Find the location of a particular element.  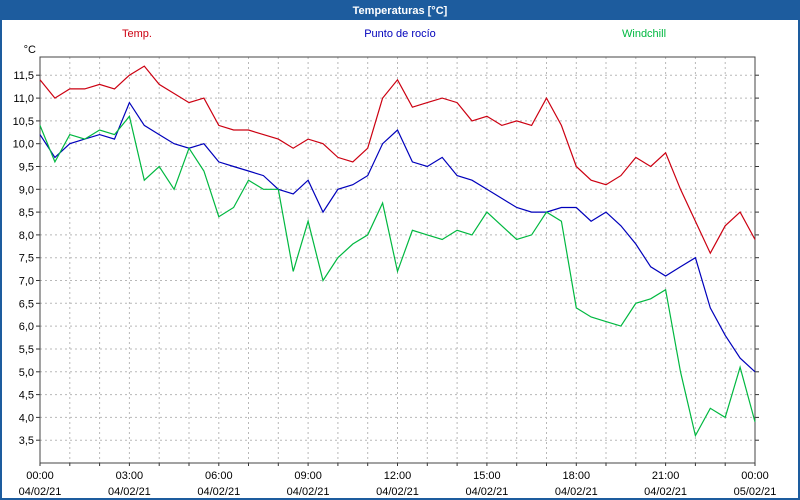

legend-windchill: Windchill is located at coordinates (644, 34).